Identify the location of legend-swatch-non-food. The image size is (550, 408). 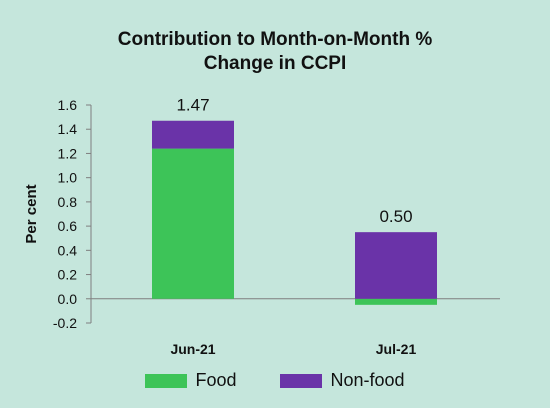
(301, 380).